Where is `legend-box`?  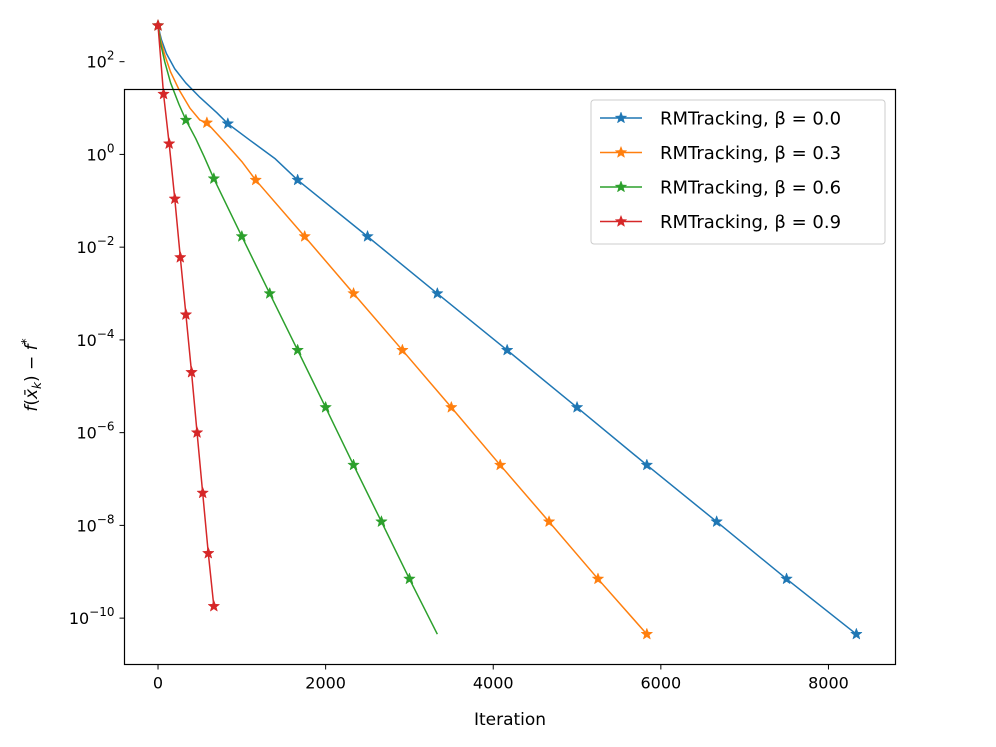 legend-box is located at coordinates (738, 172).